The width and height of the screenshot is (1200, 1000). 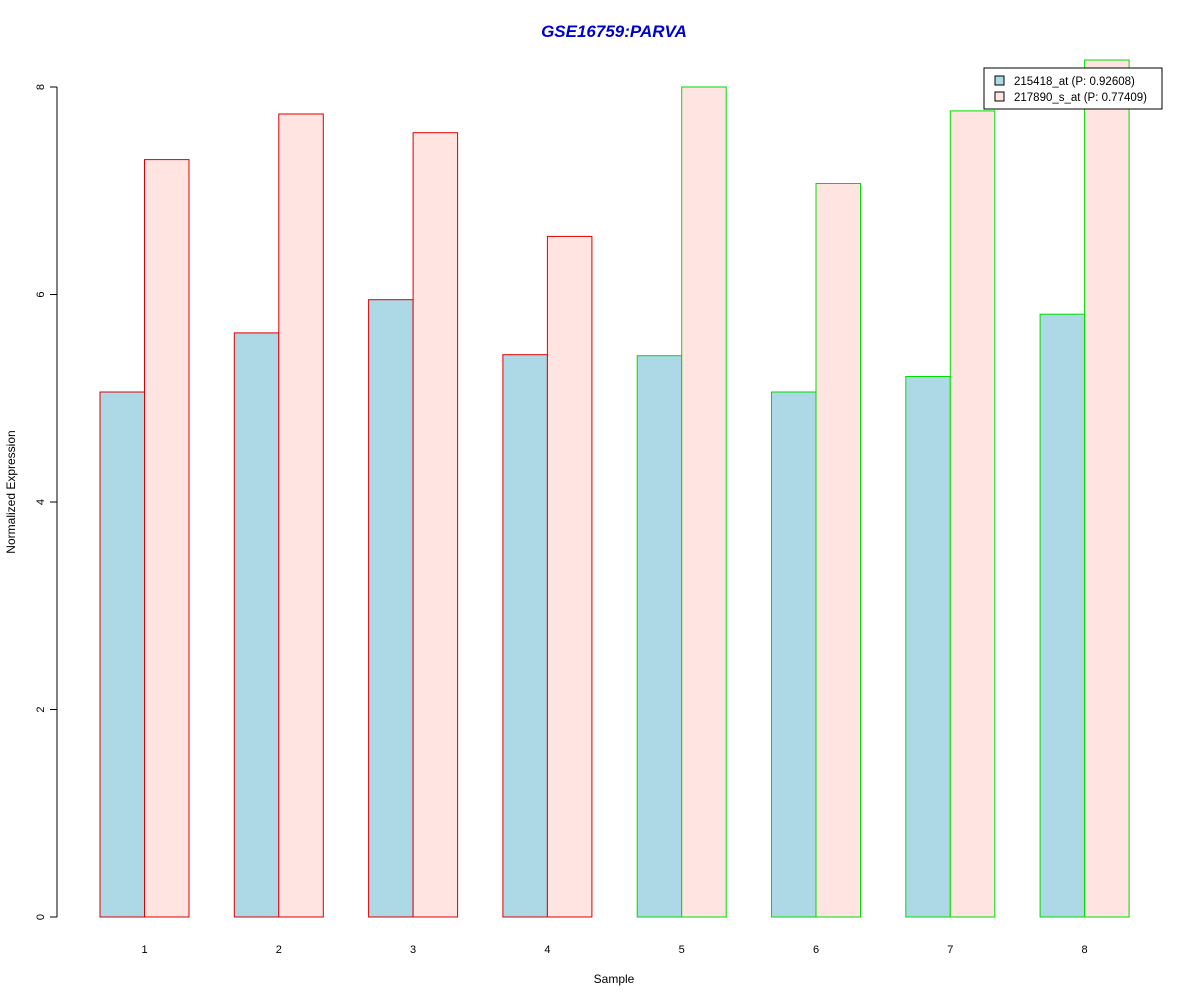 I want to click on x-axis-label: Sample, so click(x=614, y=979).